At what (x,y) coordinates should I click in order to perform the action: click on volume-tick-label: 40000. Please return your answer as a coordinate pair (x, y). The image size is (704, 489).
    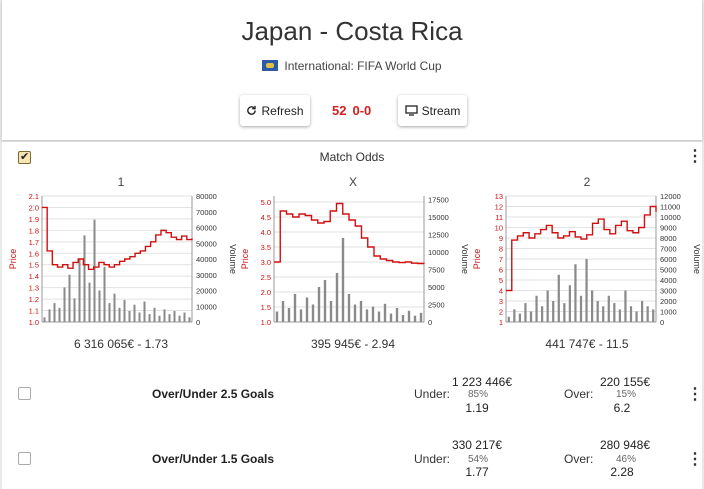
    Looking at the image, I should click on (206, 259).